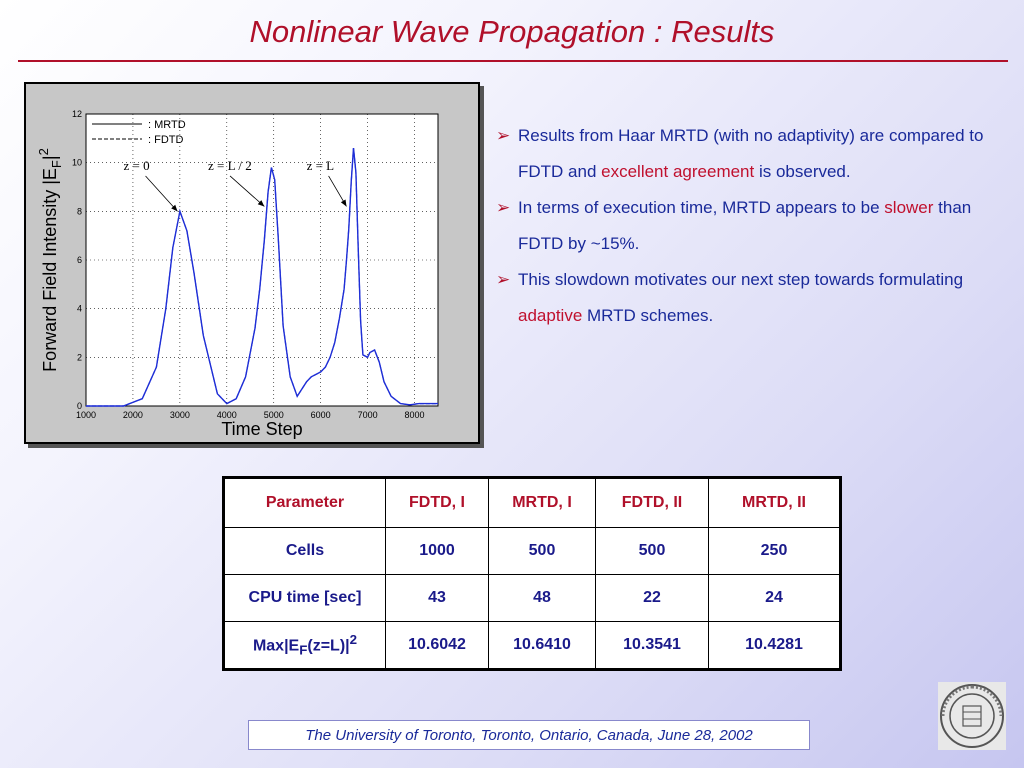 Image resolution: width=1024 pixels, height=768 pixels. I want to click on table-cell: 10.3541, so click(652, 645).